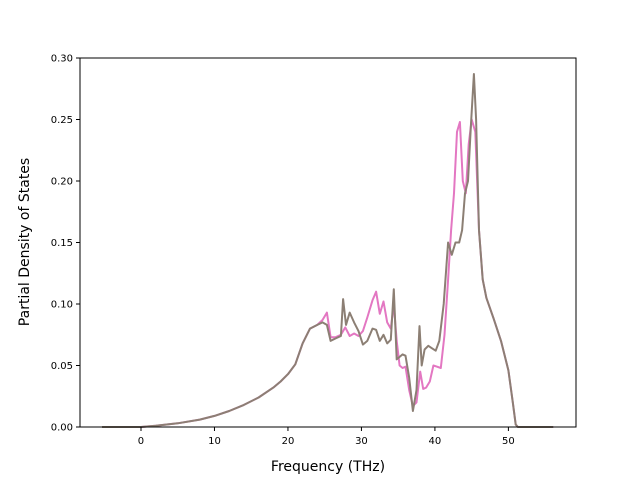 The height and width of the screenshot is (480, 640). Describe the element at coordinates (62, 243) in the screenshot. I see `y-tick-label: 0.15` at that location.